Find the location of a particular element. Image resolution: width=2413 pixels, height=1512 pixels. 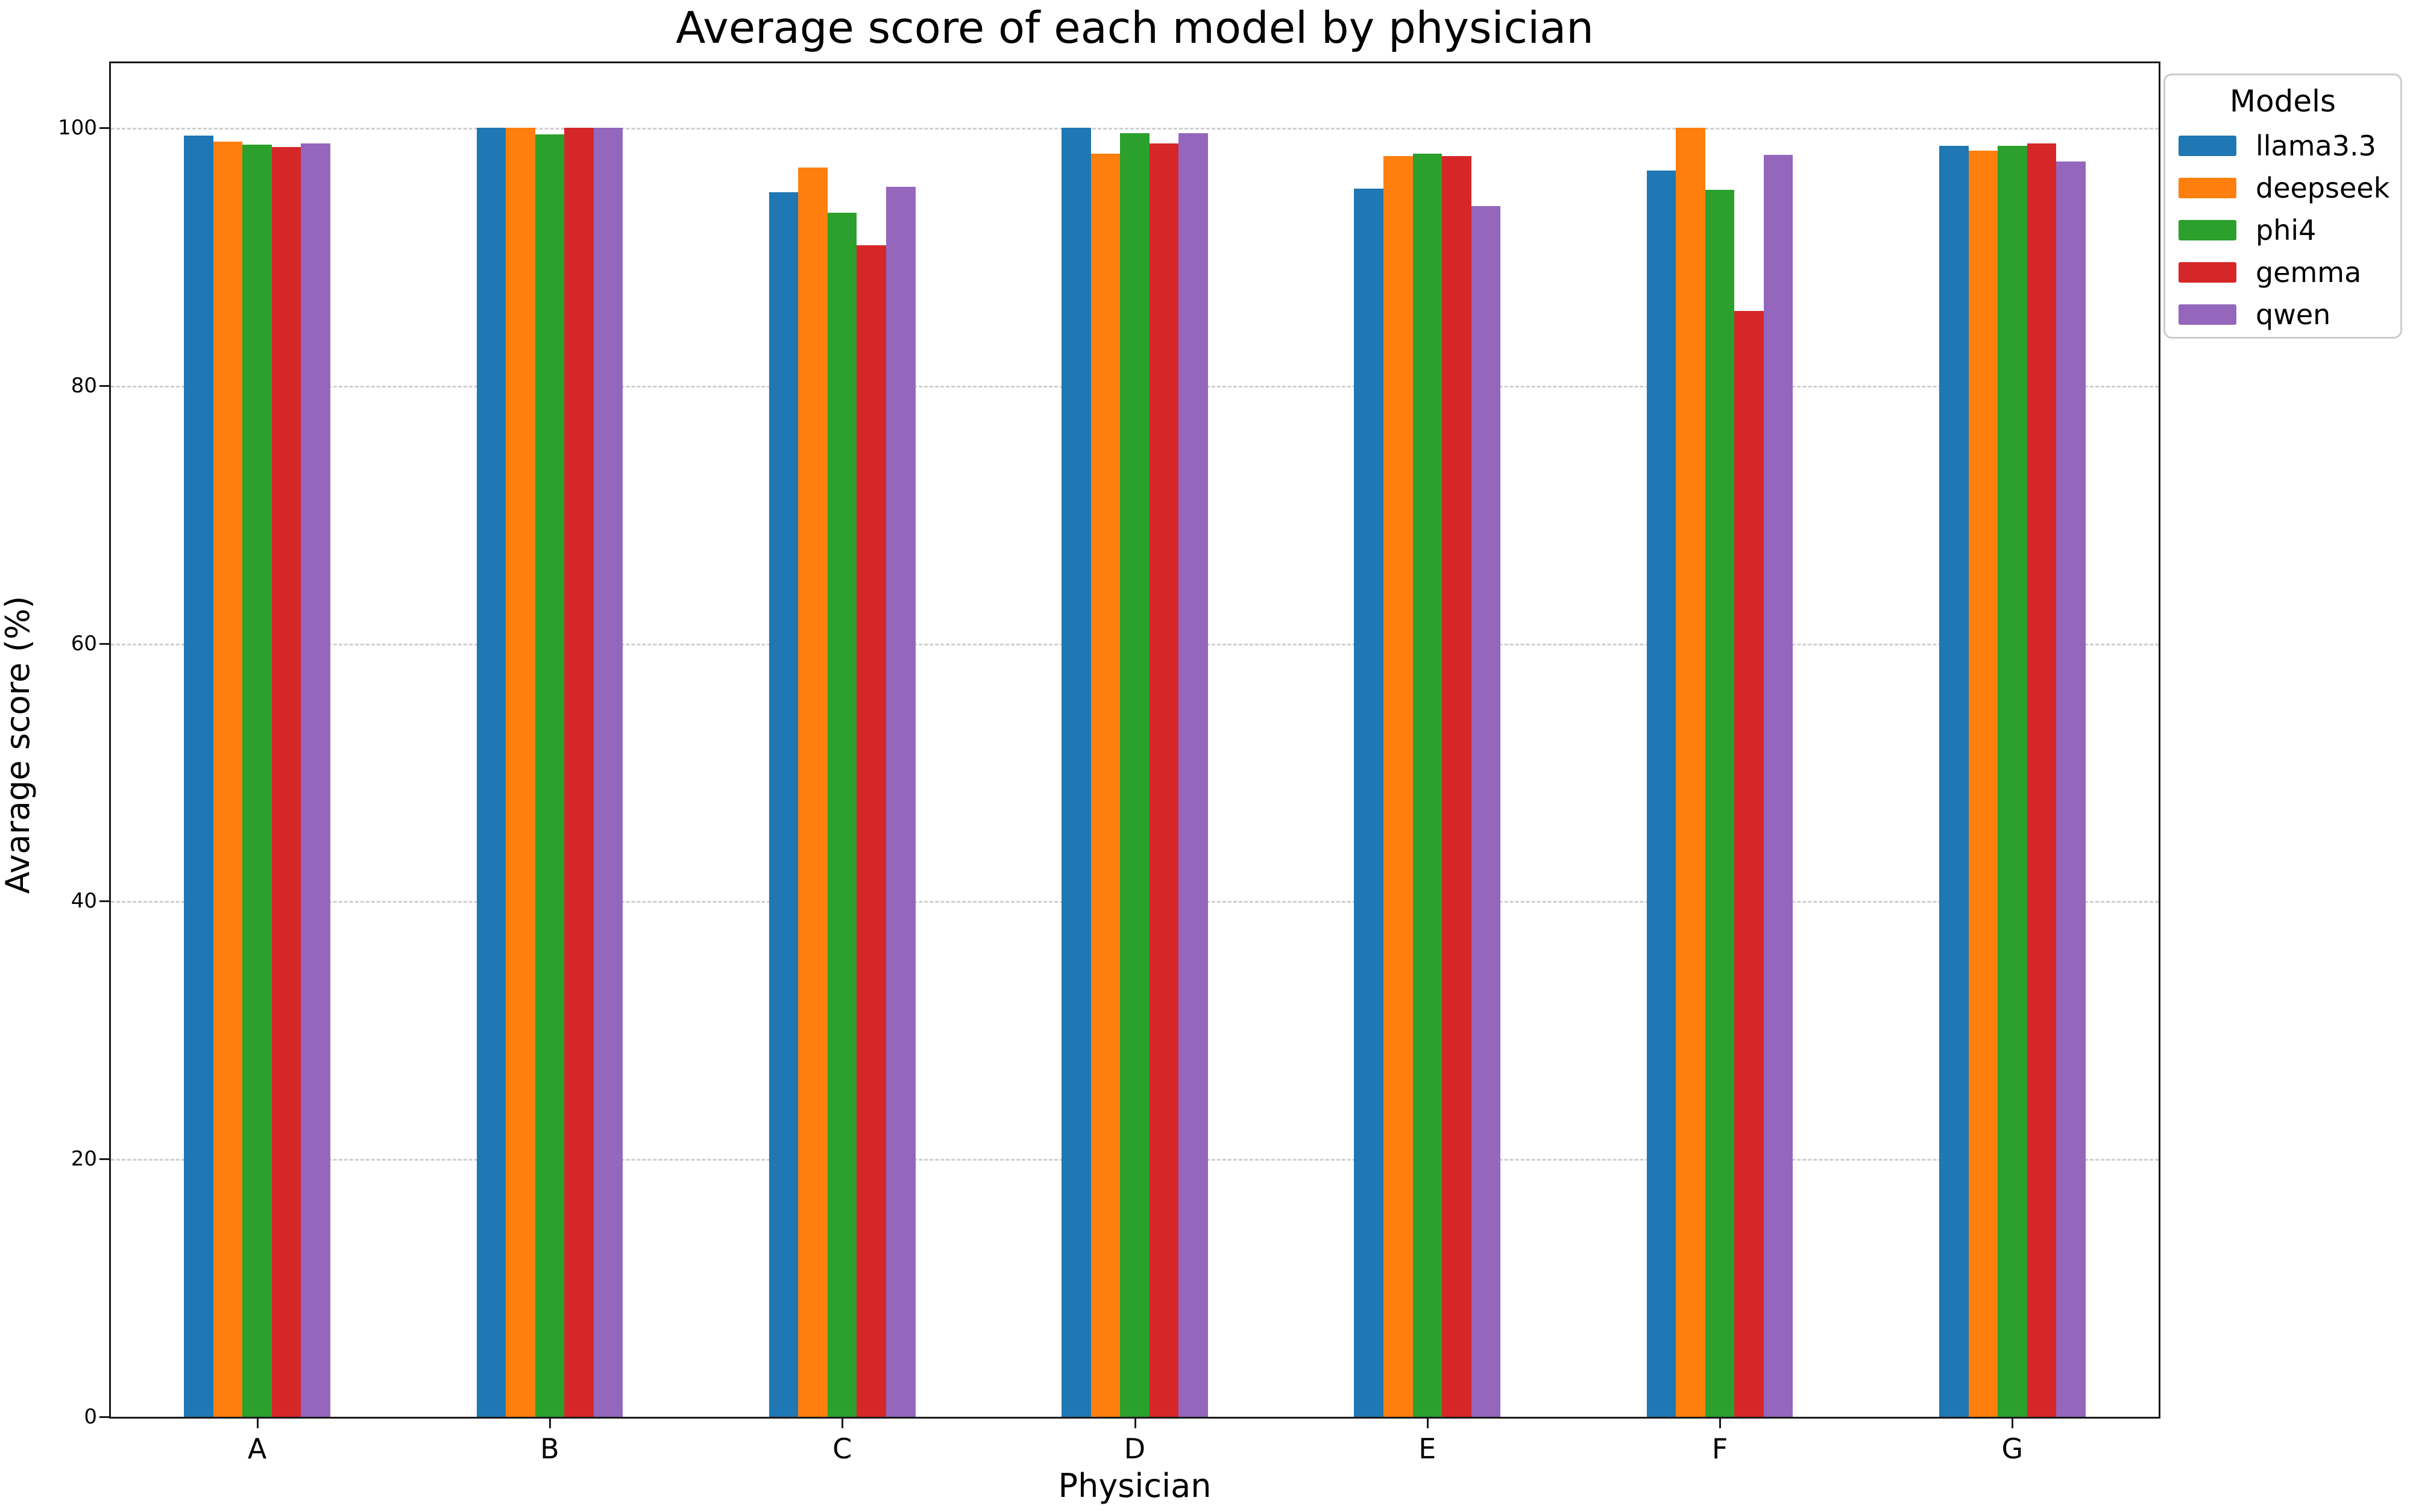

legend-swatch-phi4 is located at coordinates (2207, 230).